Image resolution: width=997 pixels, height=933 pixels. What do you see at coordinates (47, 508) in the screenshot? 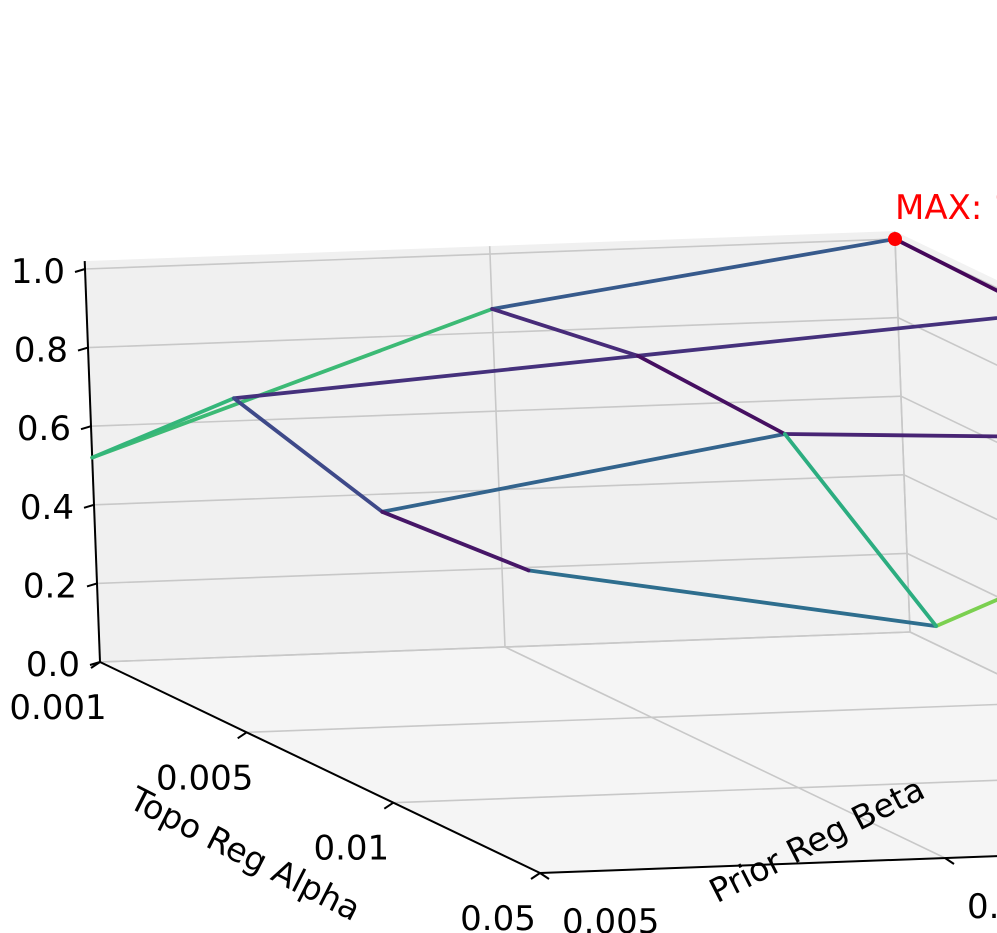
I see `z-tick-label: 0.4` at bounding box center [47, 508].